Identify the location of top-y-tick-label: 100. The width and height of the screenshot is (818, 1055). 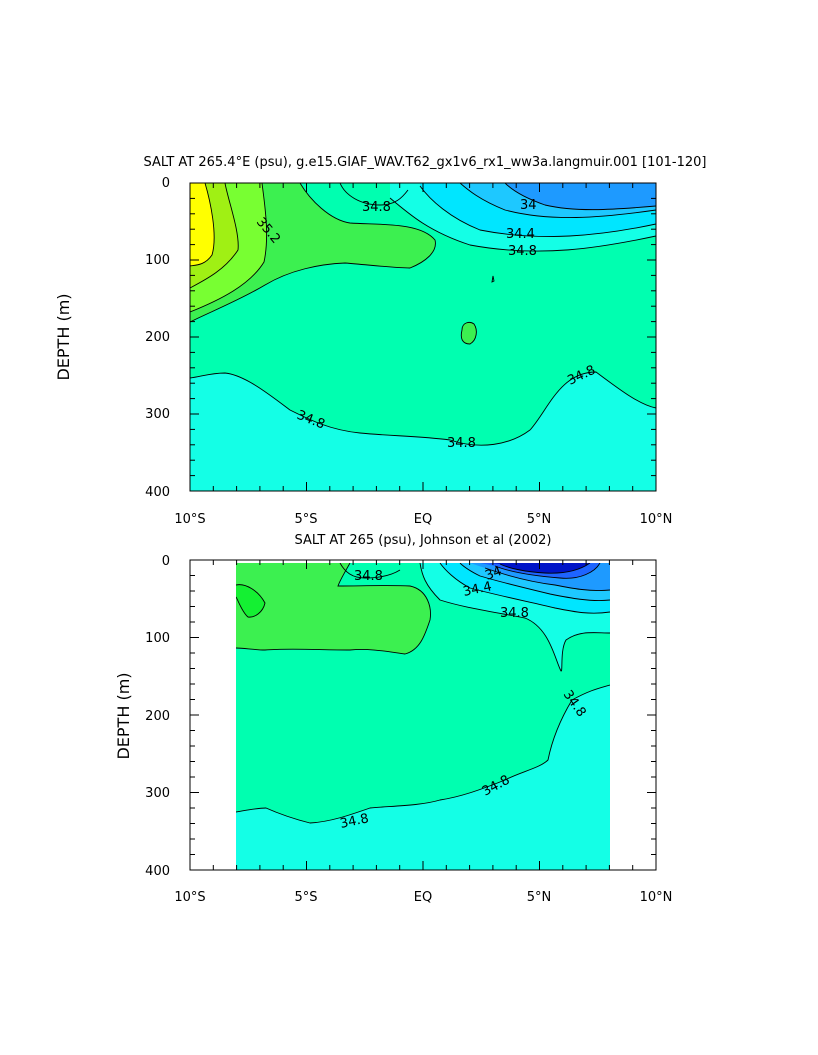
(157, 260).